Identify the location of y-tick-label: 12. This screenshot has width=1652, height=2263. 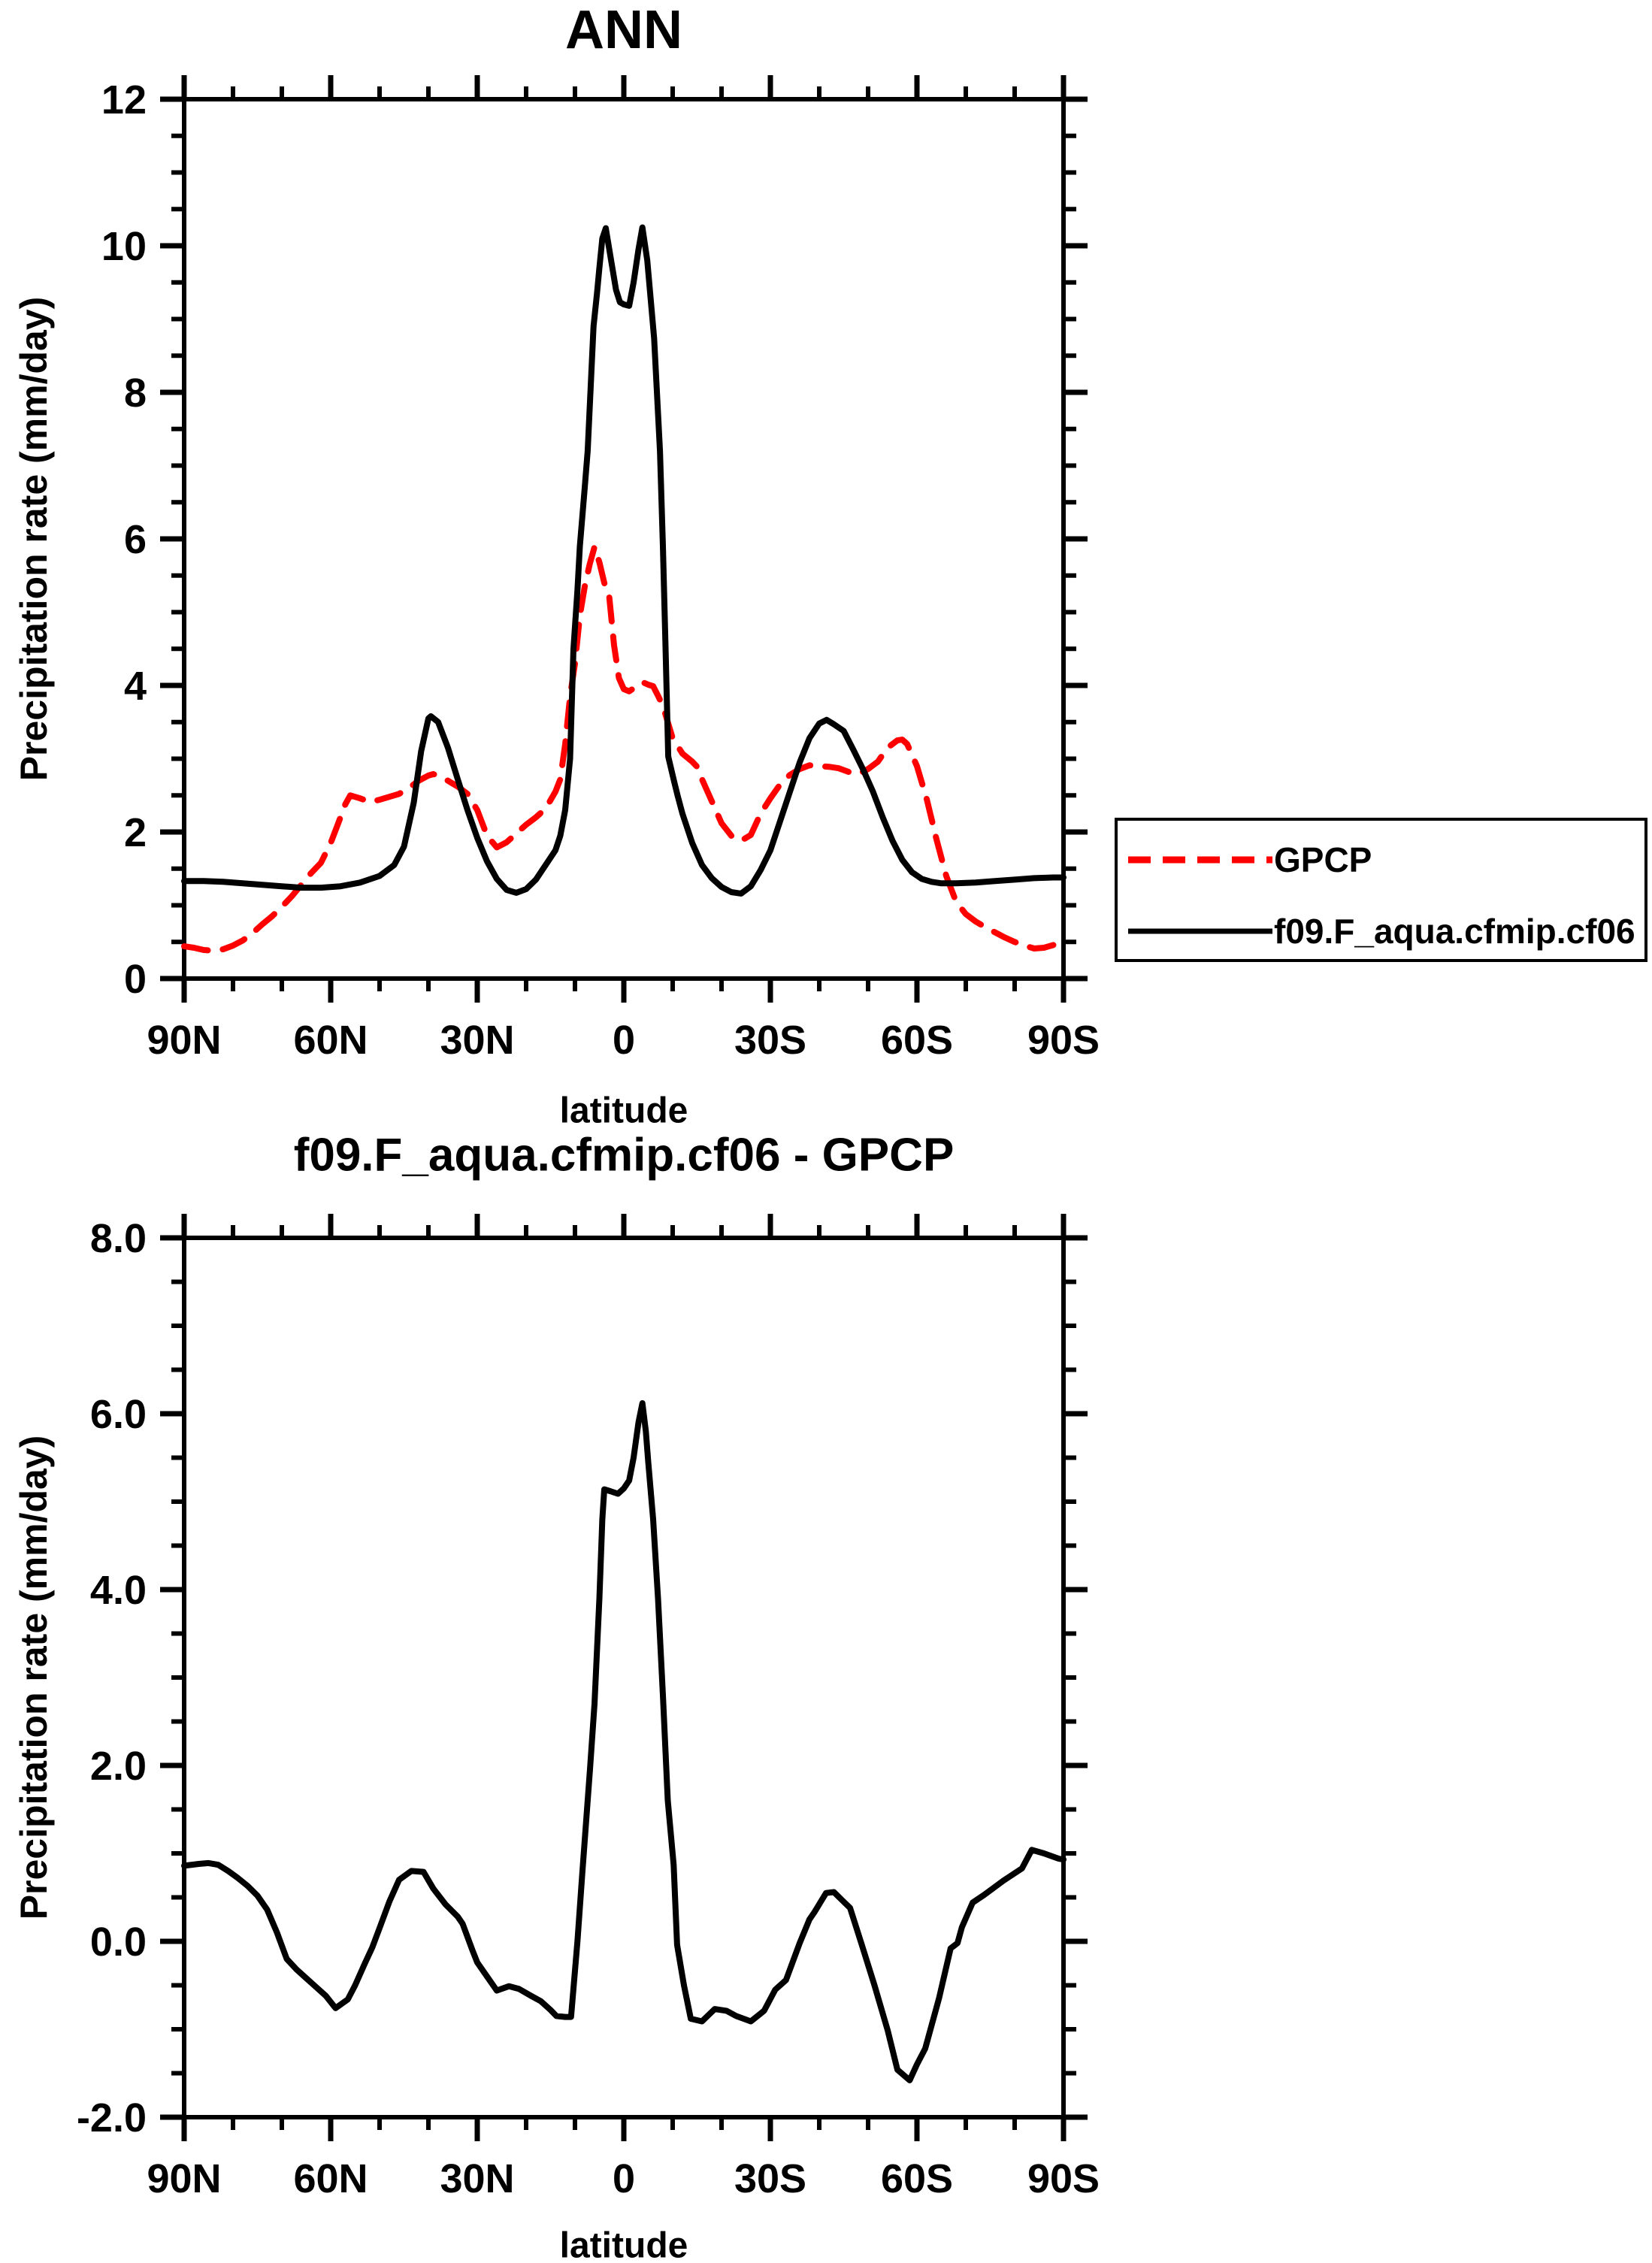
(124, 100).